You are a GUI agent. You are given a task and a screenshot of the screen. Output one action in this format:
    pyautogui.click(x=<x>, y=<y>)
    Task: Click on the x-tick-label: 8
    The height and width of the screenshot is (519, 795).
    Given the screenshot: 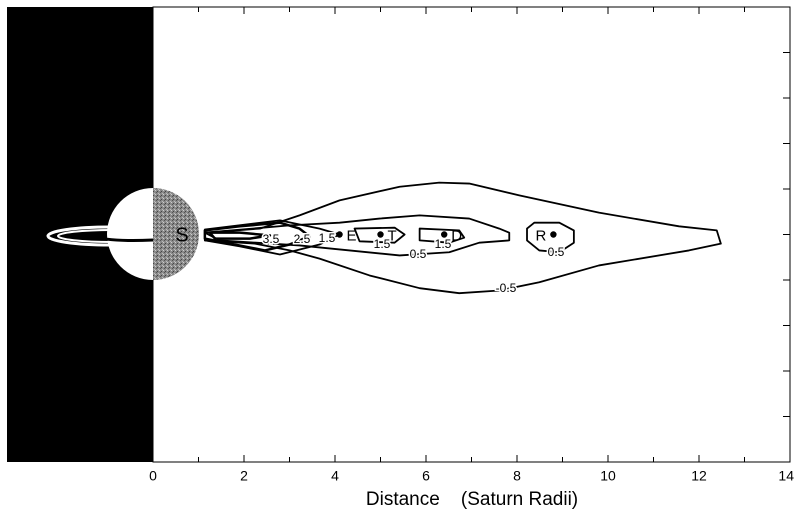 What is the action you would take?
    pyautogui.click(x=517, y=476)
    